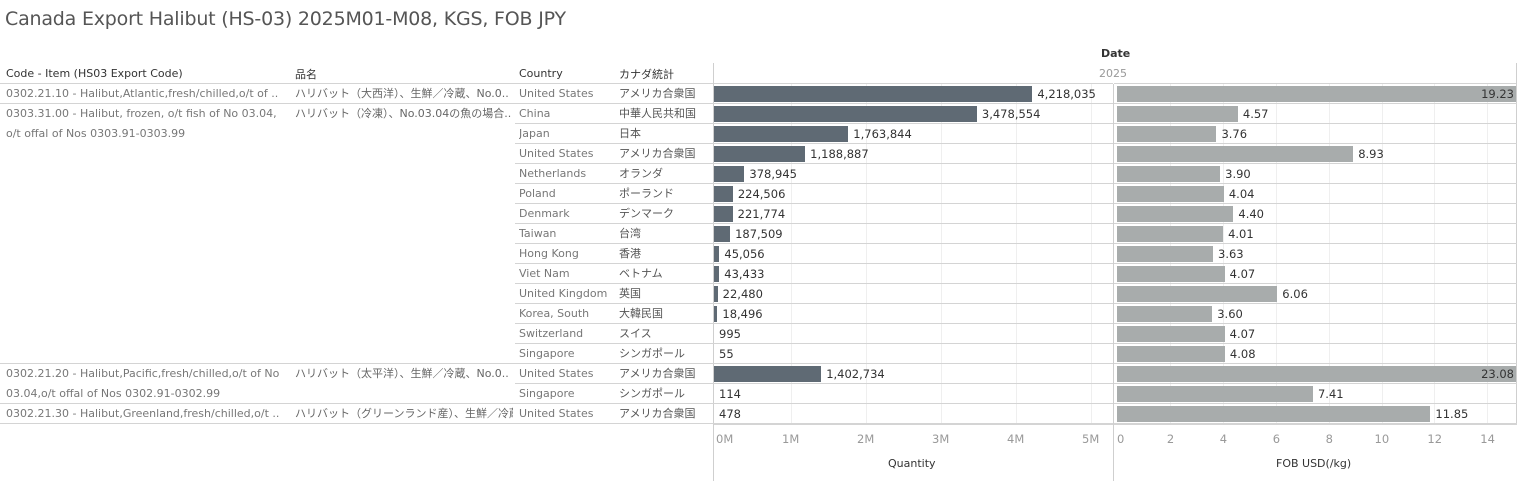  What do you see at coordinates (759, 234) in the screenshot?
I see `quantity-value-label: 187,509` at bounding box center [759, 234].